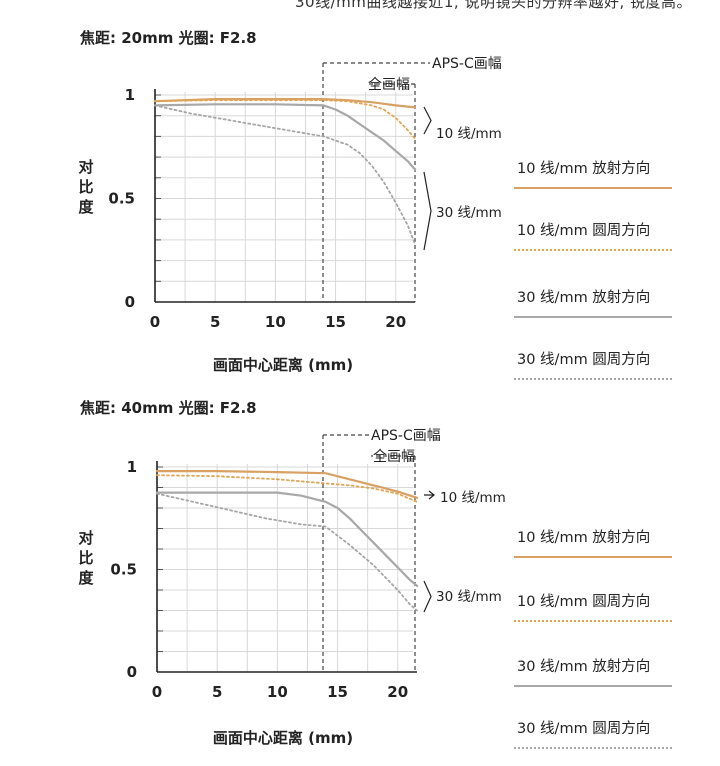  I want to click on top-note-text: 30线/mm曲线越接近1, 说明镜头的分辨率越好, 锐度高。, so click(493, 5).